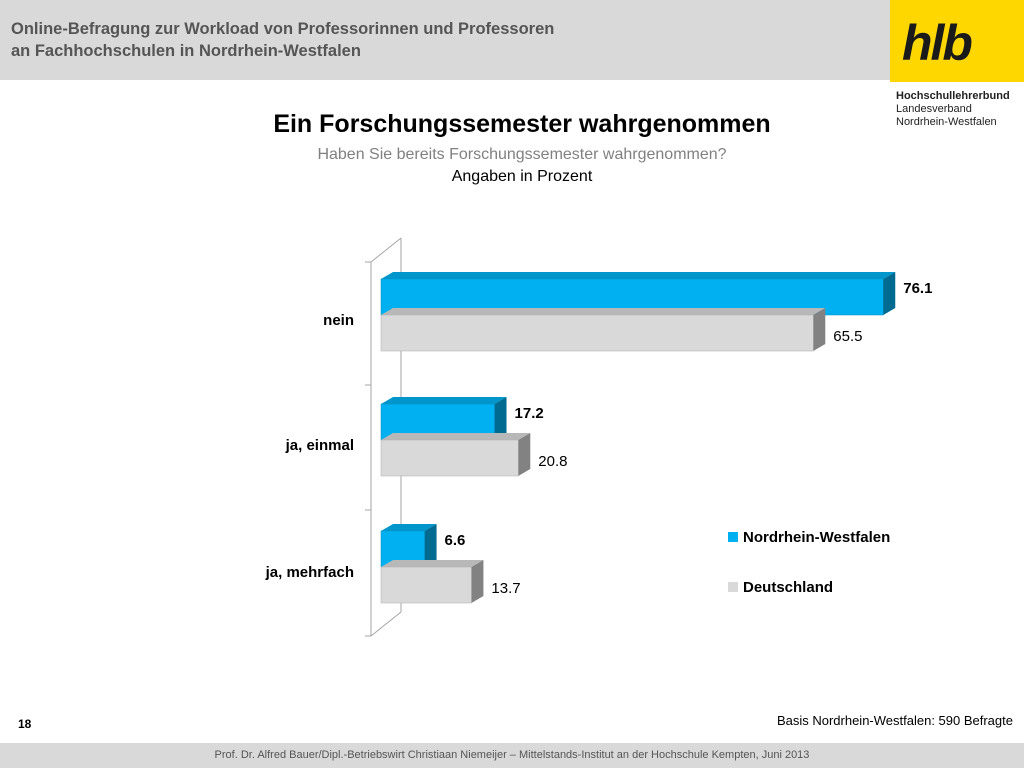  I want to click on chart-unit-note: Angaben in Prozent, so click(522, 176).